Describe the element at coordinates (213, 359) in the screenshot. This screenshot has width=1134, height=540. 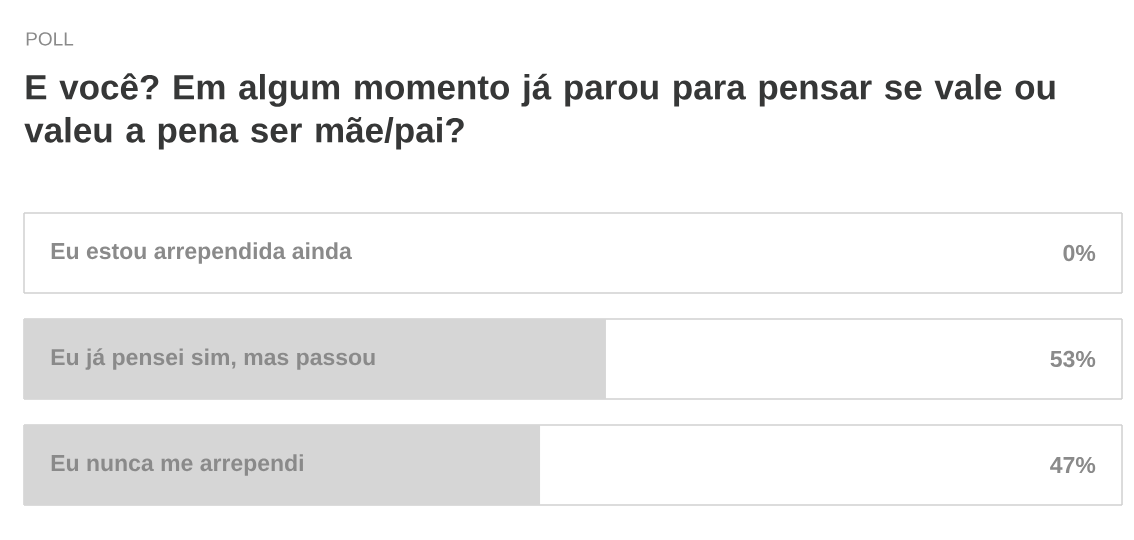
I see `y-tick-label: Eu já pensei sim, mas passou` at that location.